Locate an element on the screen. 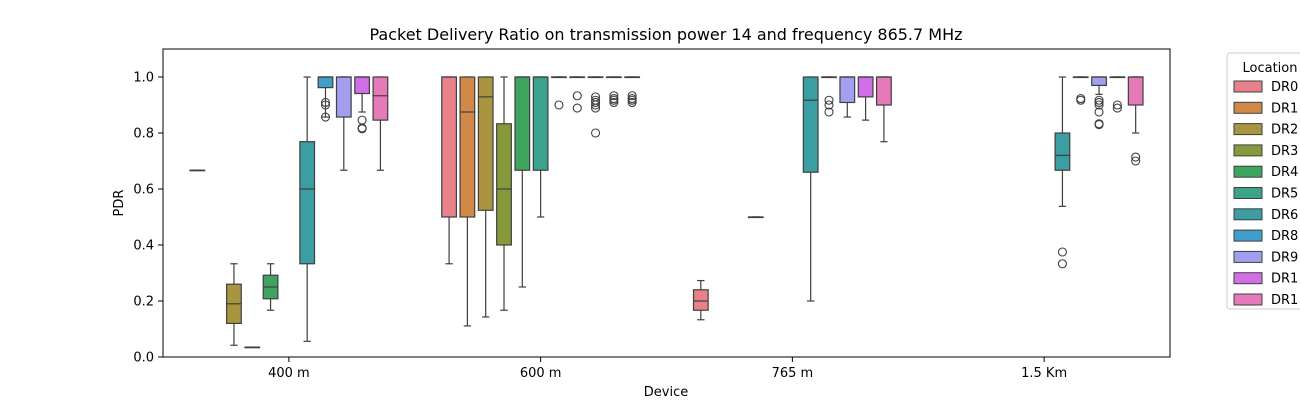 The height and width of the screenshot is (400, 1300). legend-label: DR4 is located at coordinates (1284, 172).